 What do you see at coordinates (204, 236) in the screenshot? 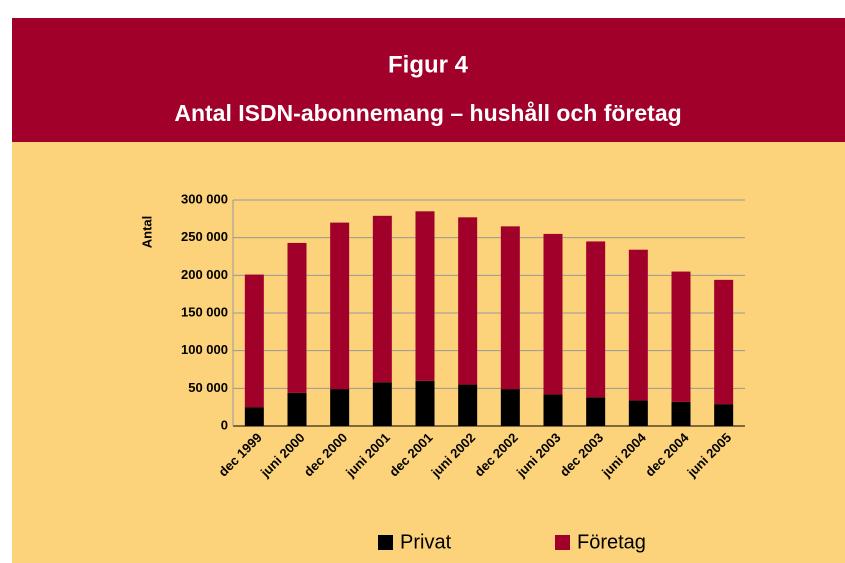
I see `y-tick-label: 250 000` at bounding box center [204, 236].